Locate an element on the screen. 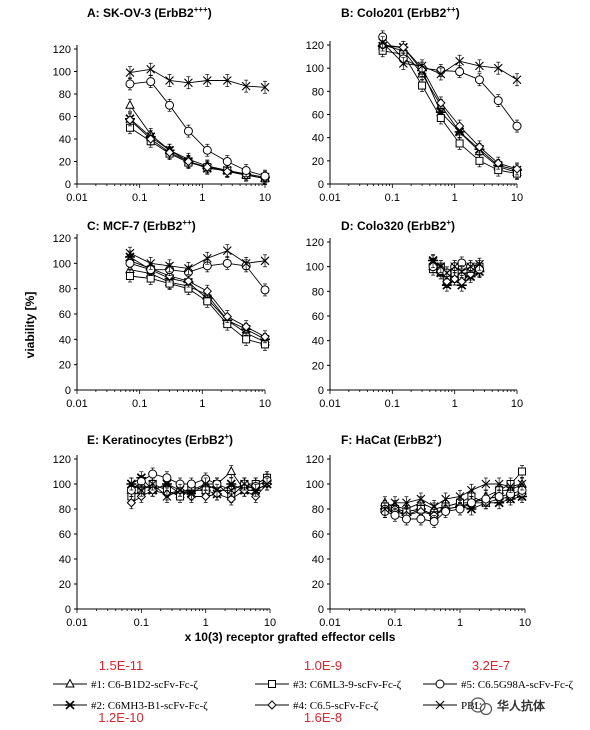 The image size is (590, 730). legend-marker-circle is located at coordinates (440, 684).